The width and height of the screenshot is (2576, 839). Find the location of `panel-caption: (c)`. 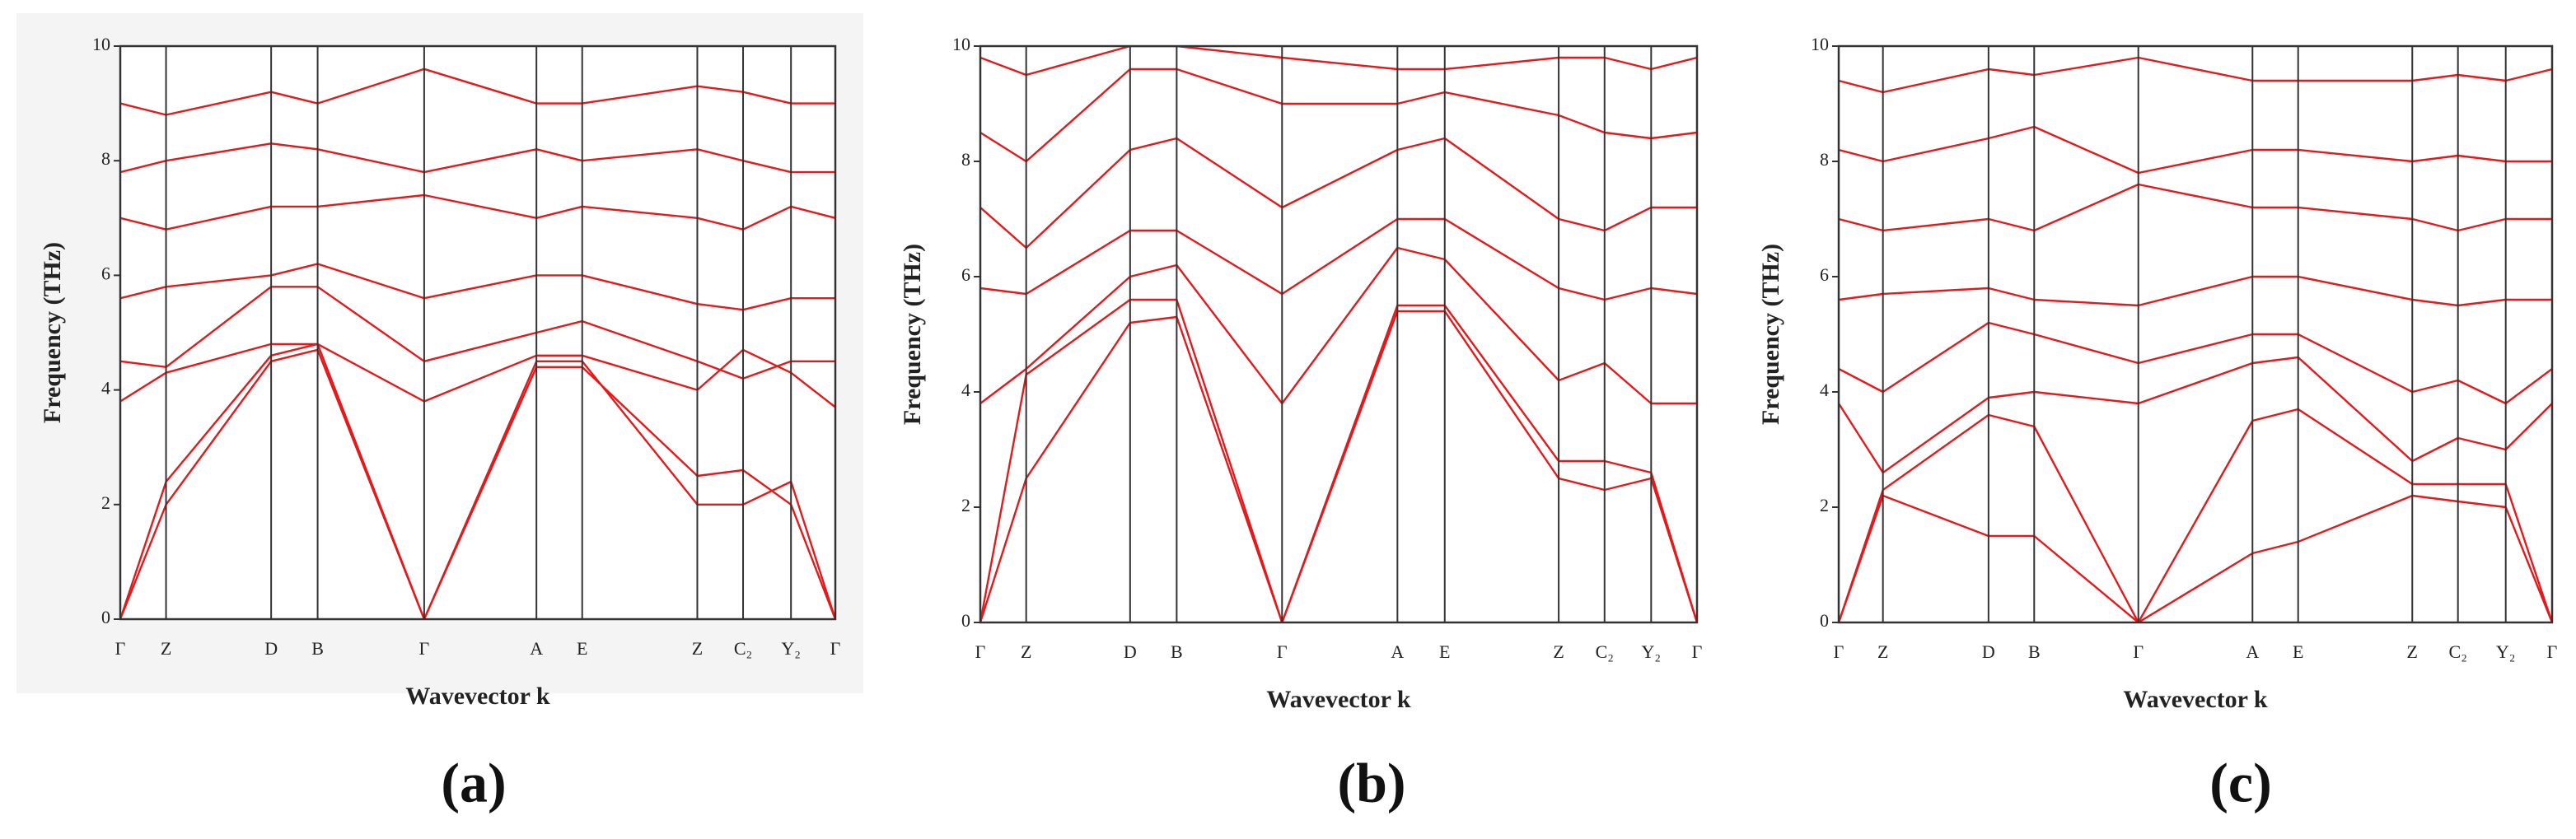

panel-caption: (c) is located at coordinates (2240, 783).